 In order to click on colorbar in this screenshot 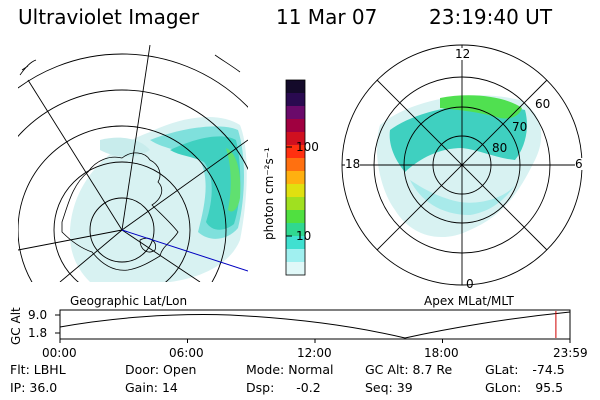, I will do `click(295, 177)`.